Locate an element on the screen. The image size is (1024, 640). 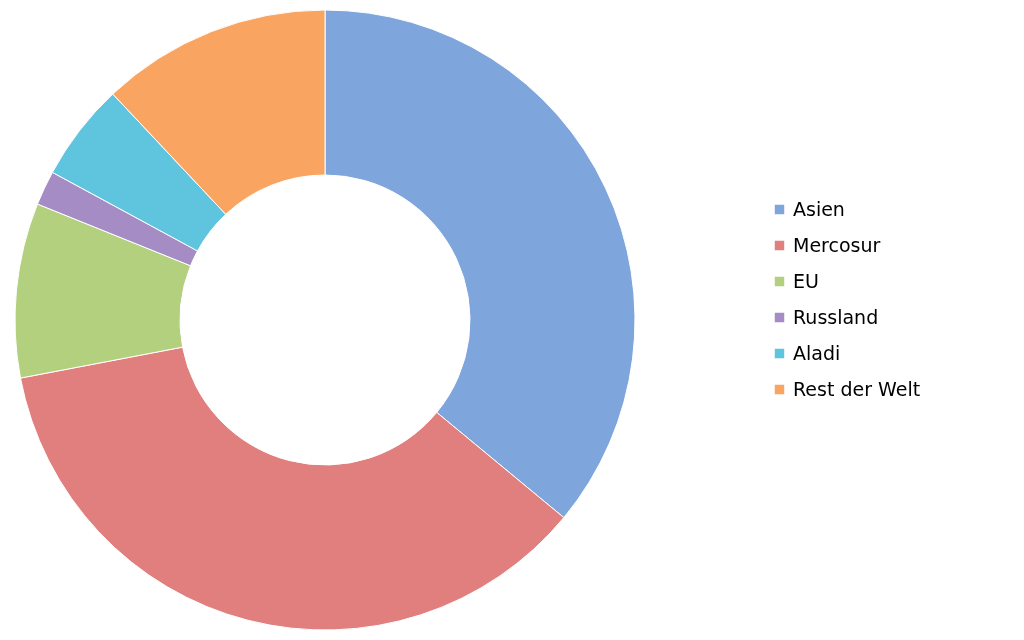
legend-label: Rest der Welt is located at coordinates (857, 388).